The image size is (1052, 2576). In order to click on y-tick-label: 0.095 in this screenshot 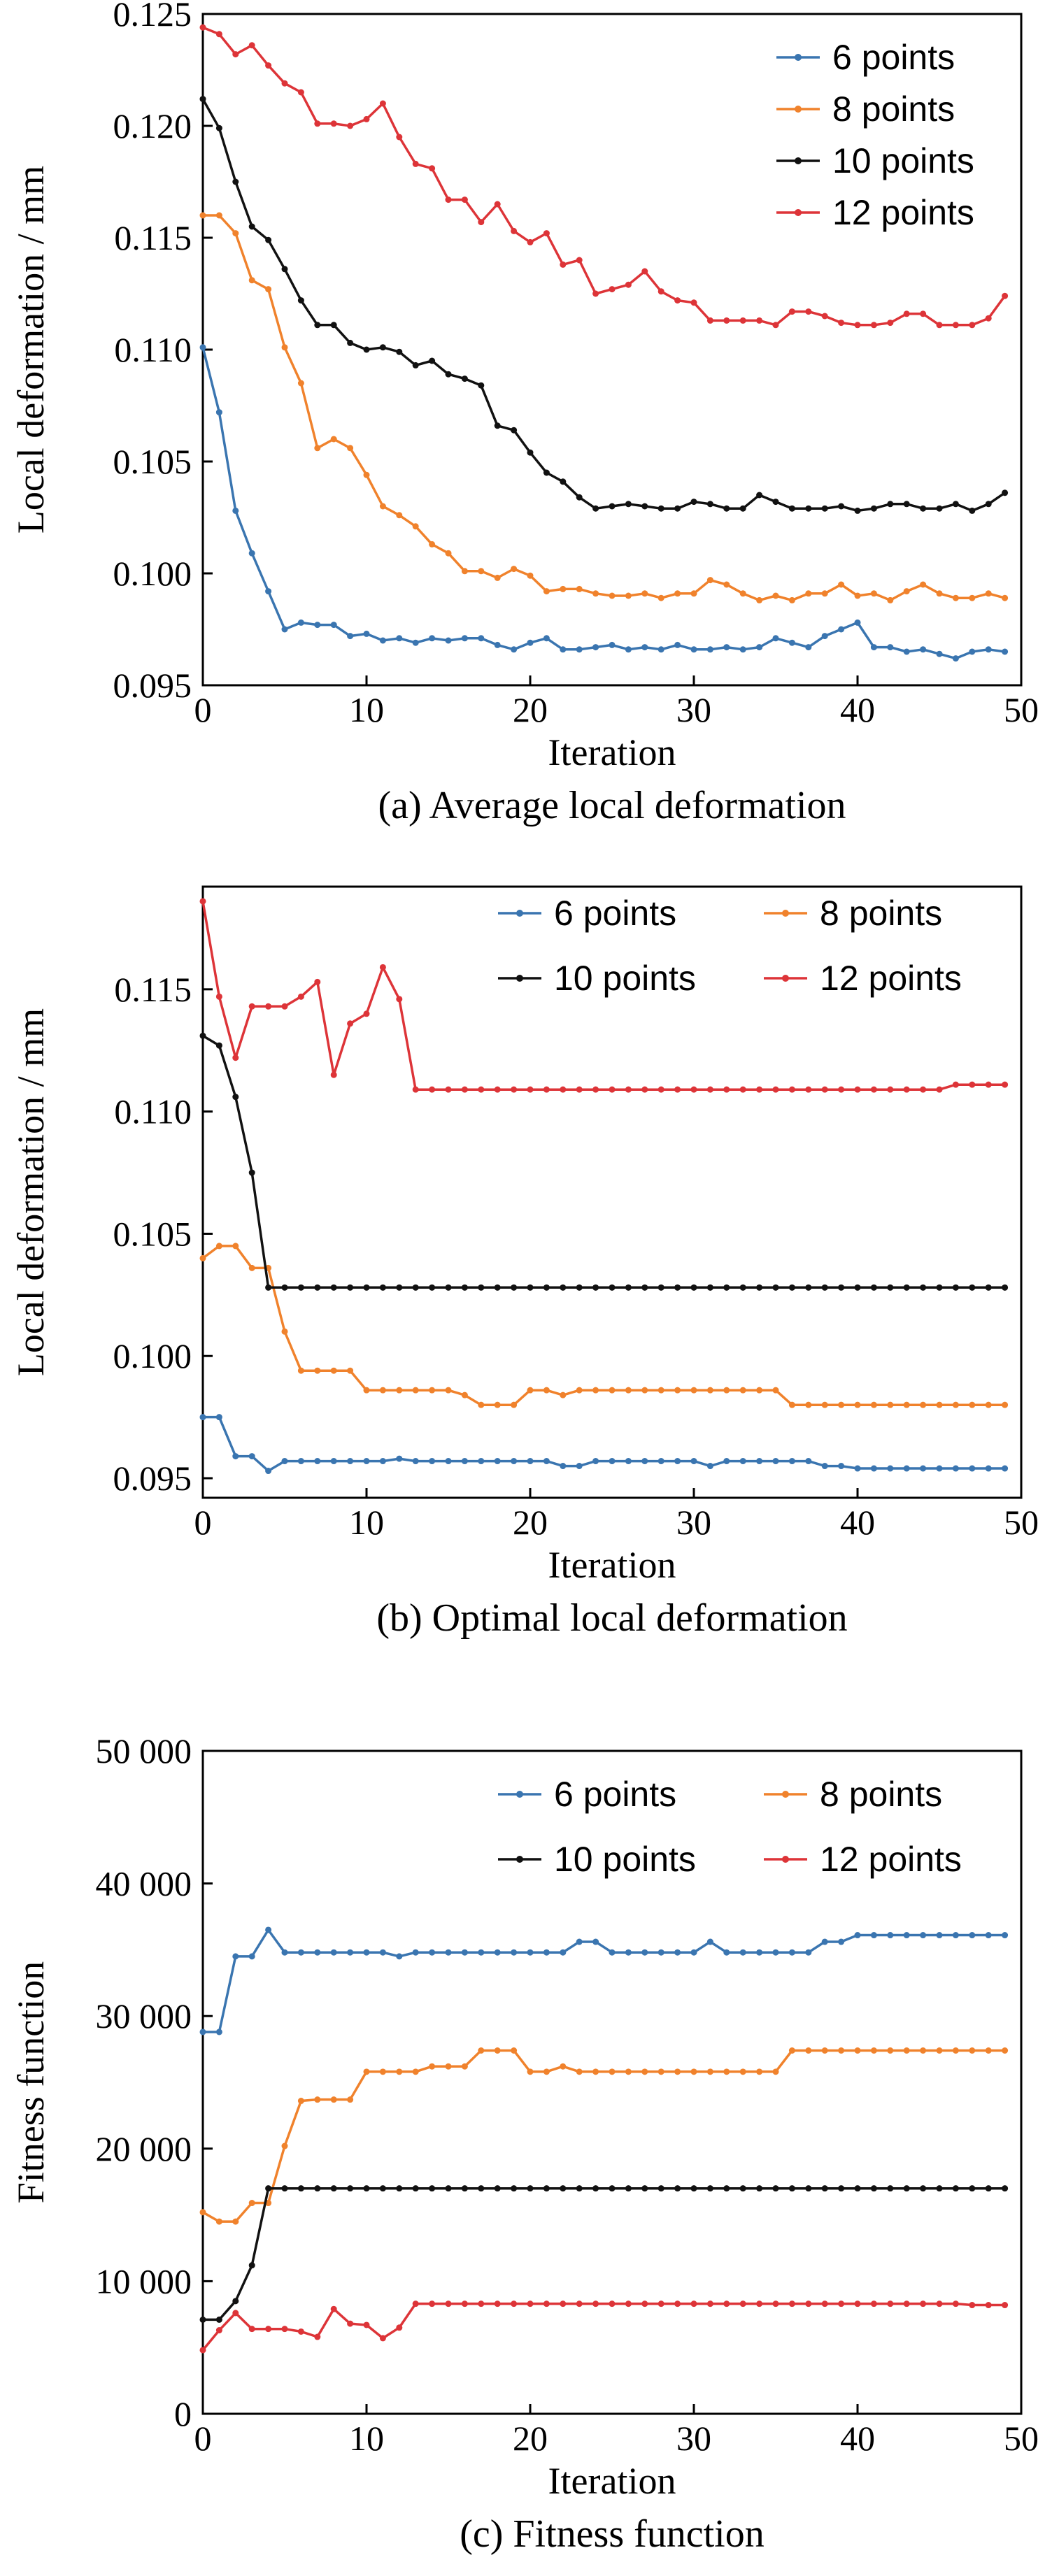, I will do `click(152, 1478)`.